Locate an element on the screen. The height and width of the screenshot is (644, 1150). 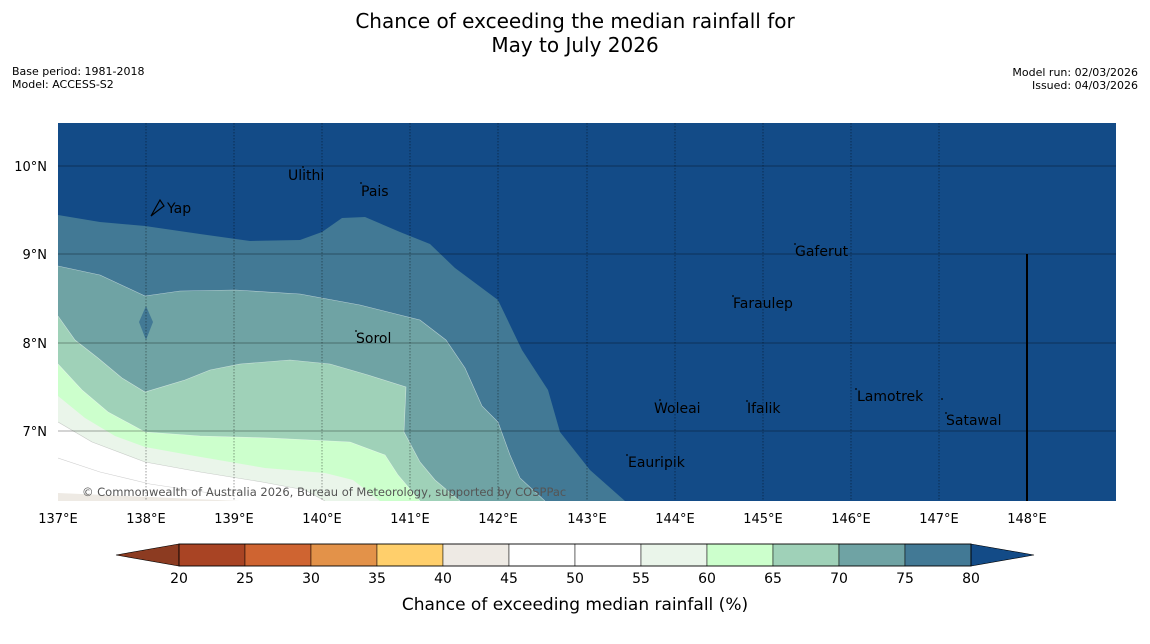
colorbar-frame is located at coordinates (575, 555).